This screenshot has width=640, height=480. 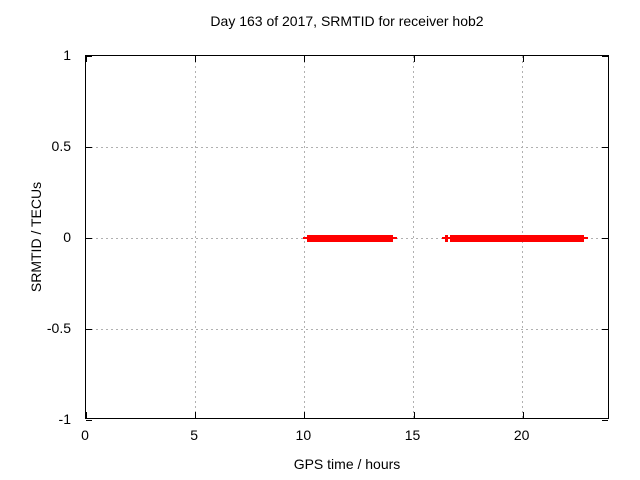 I want to click on x-tick-label: 15, so click(x=412, y=435).